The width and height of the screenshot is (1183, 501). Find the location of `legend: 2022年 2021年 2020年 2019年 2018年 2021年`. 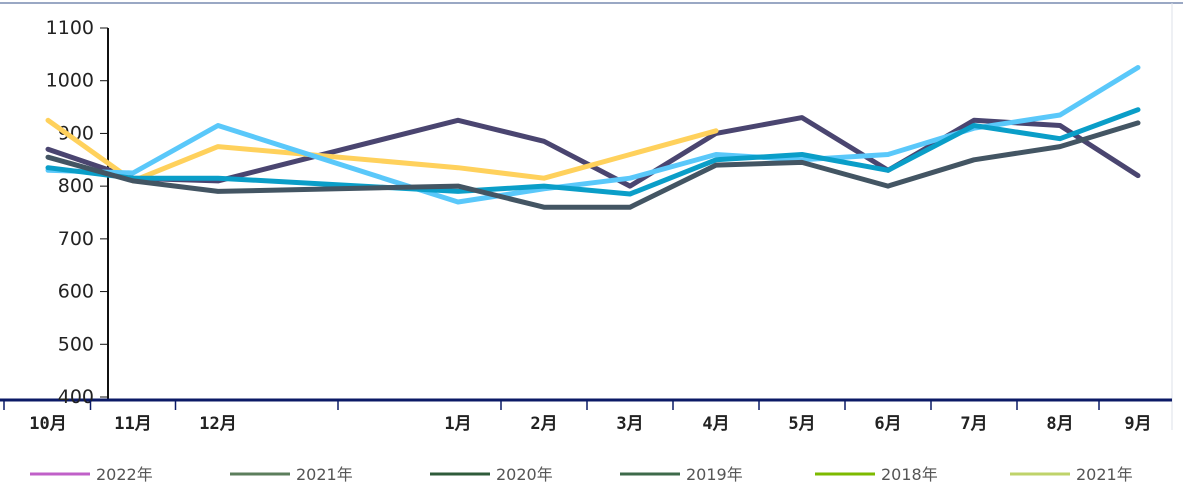

legend: 2022年 2021年 2020年 2019年 2018年 2021年 is located at coordinates (581, 474).